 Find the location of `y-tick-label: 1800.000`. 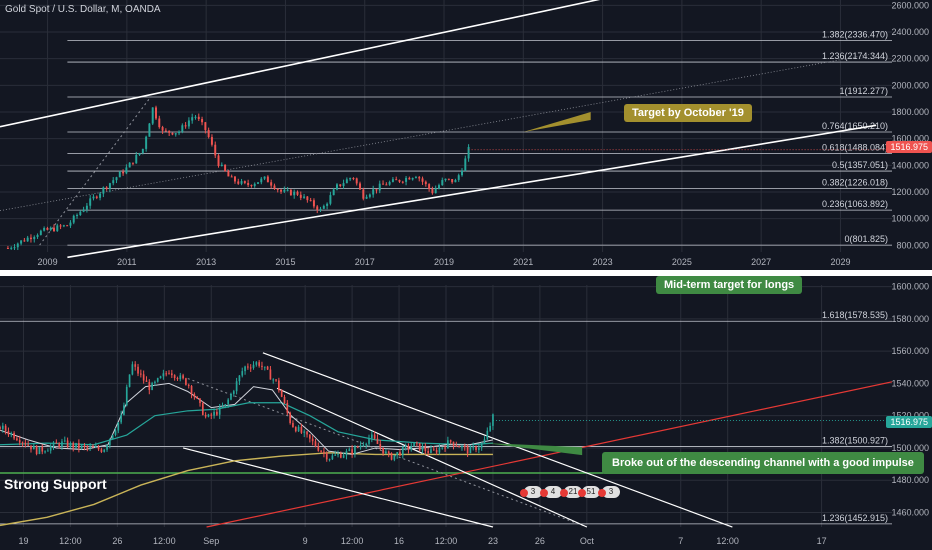

y-tick-label: 1800.000 is located at coordinates (910, 112).